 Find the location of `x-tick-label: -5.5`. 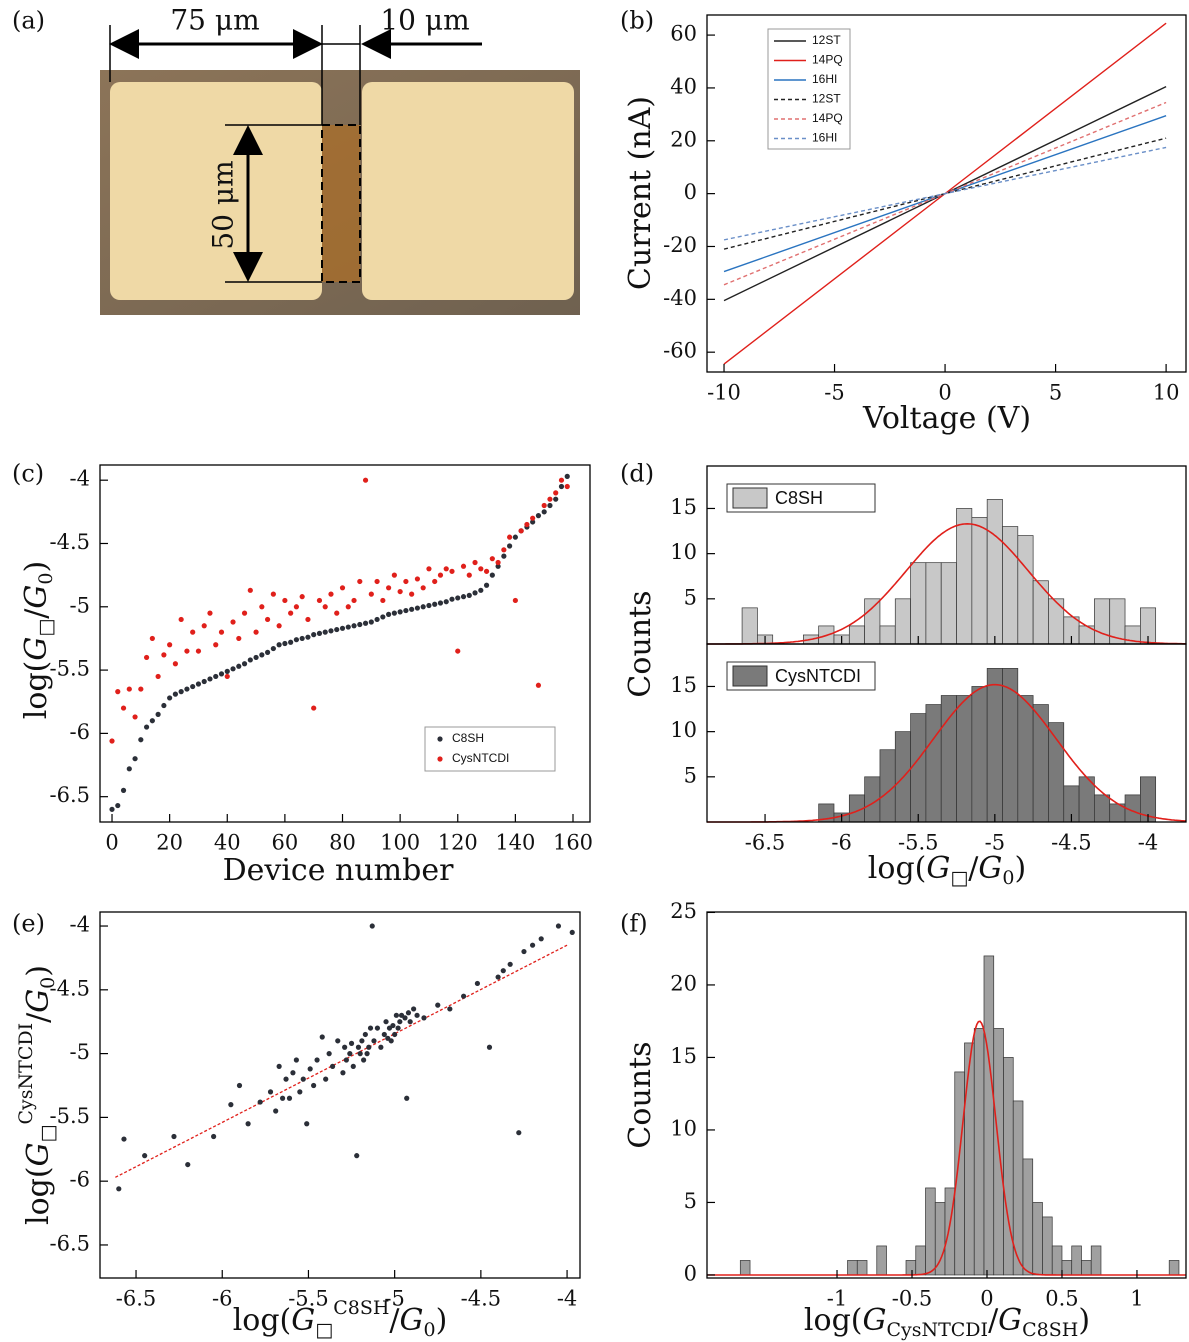

x-tick-label: -5.5 is located at coordinates (918, 843).